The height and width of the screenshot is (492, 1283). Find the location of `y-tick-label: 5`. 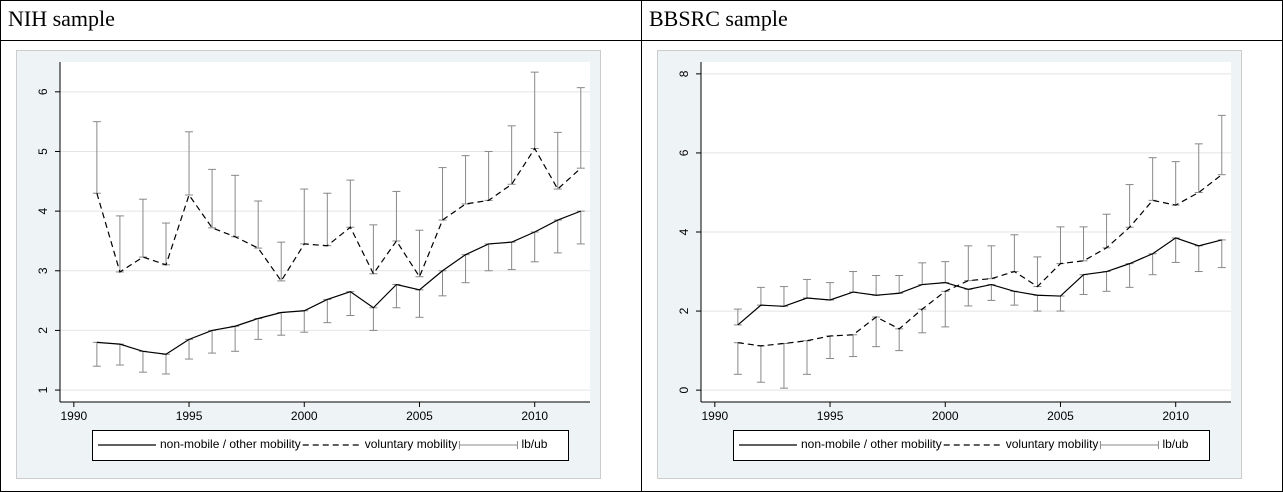

y-tick-label: 5 is located at coordinates (43, 151).